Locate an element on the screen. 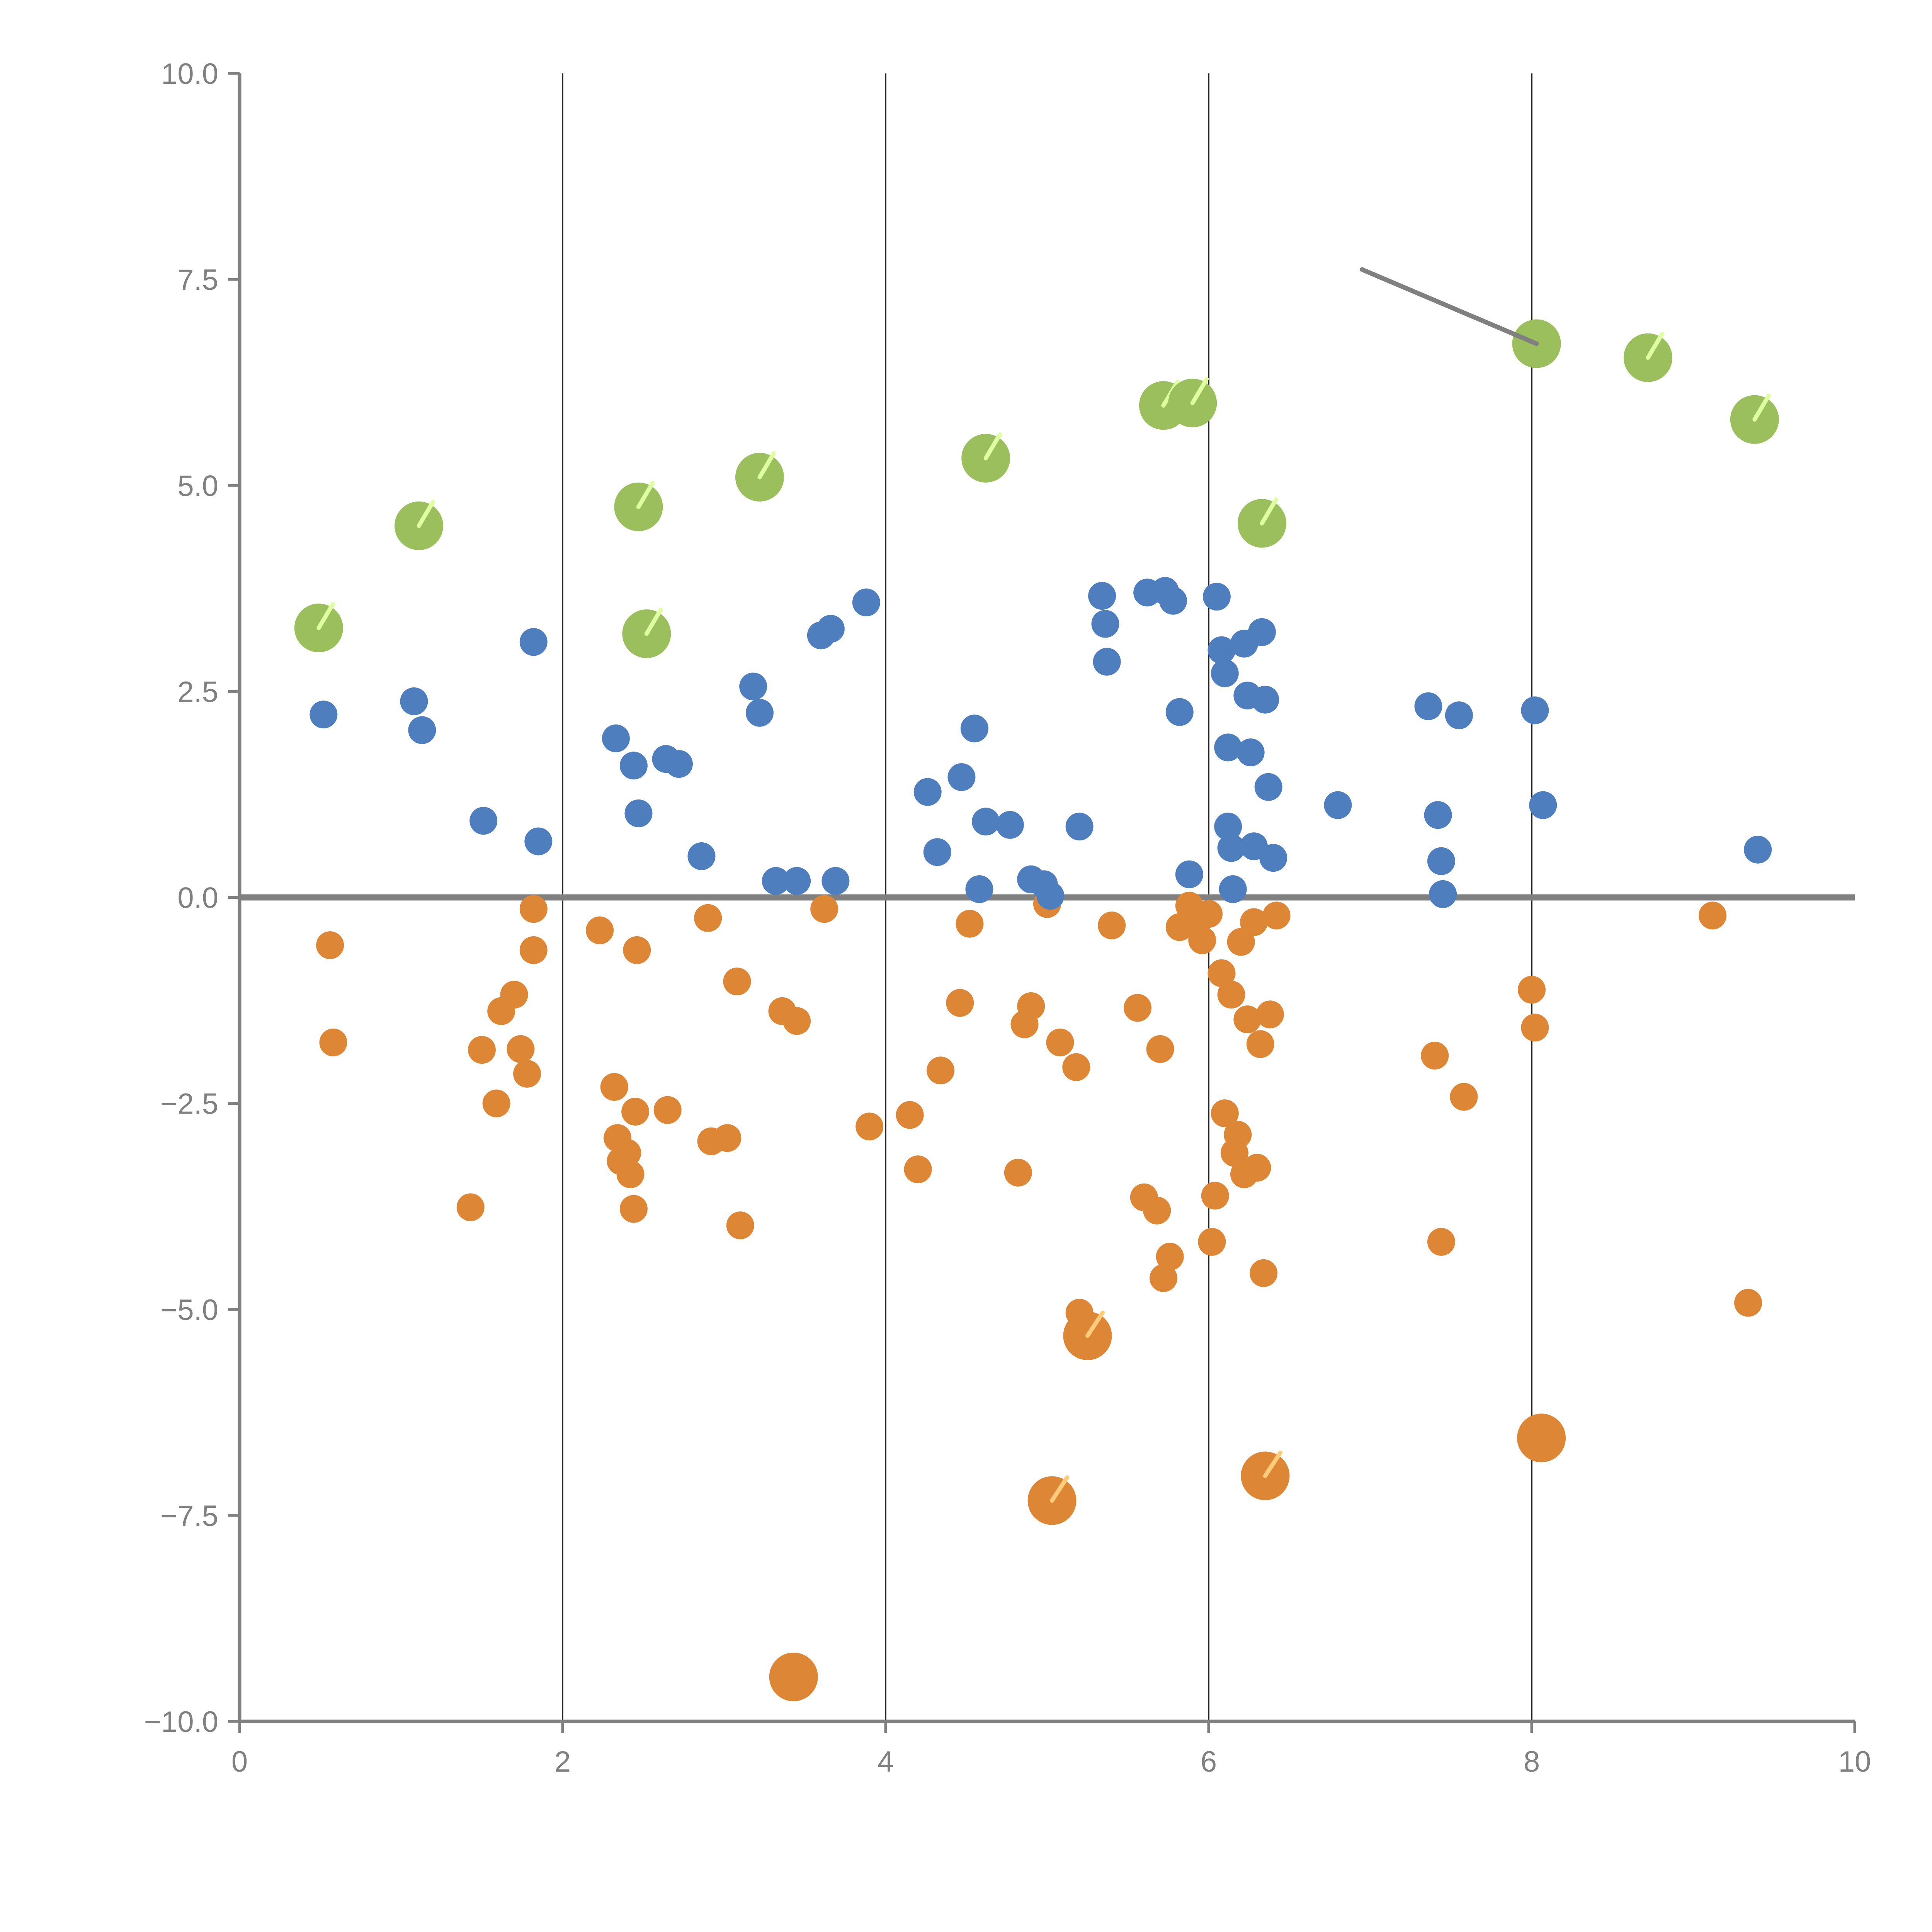  series-blue-markers is located at coordinates (1041, 744).